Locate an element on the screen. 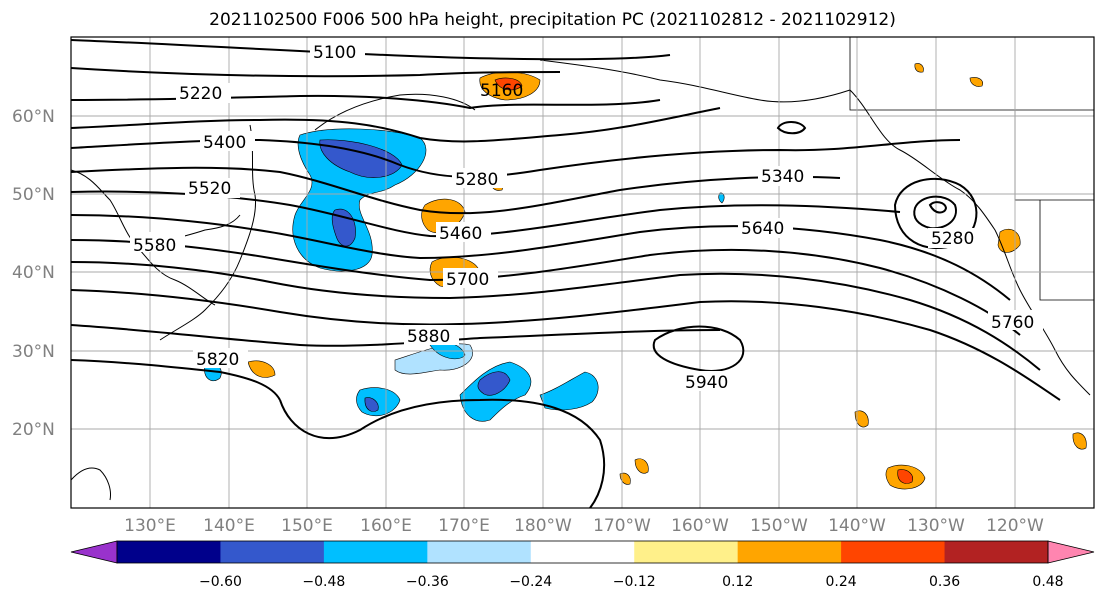 The image size is (1105, 601). contour-label: 5760 is located at coordinates (1012, 323).